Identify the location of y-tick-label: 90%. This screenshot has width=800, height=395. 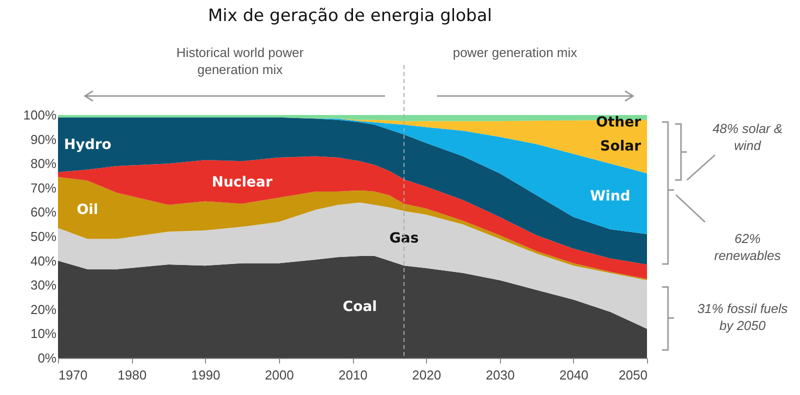
(43, 139).